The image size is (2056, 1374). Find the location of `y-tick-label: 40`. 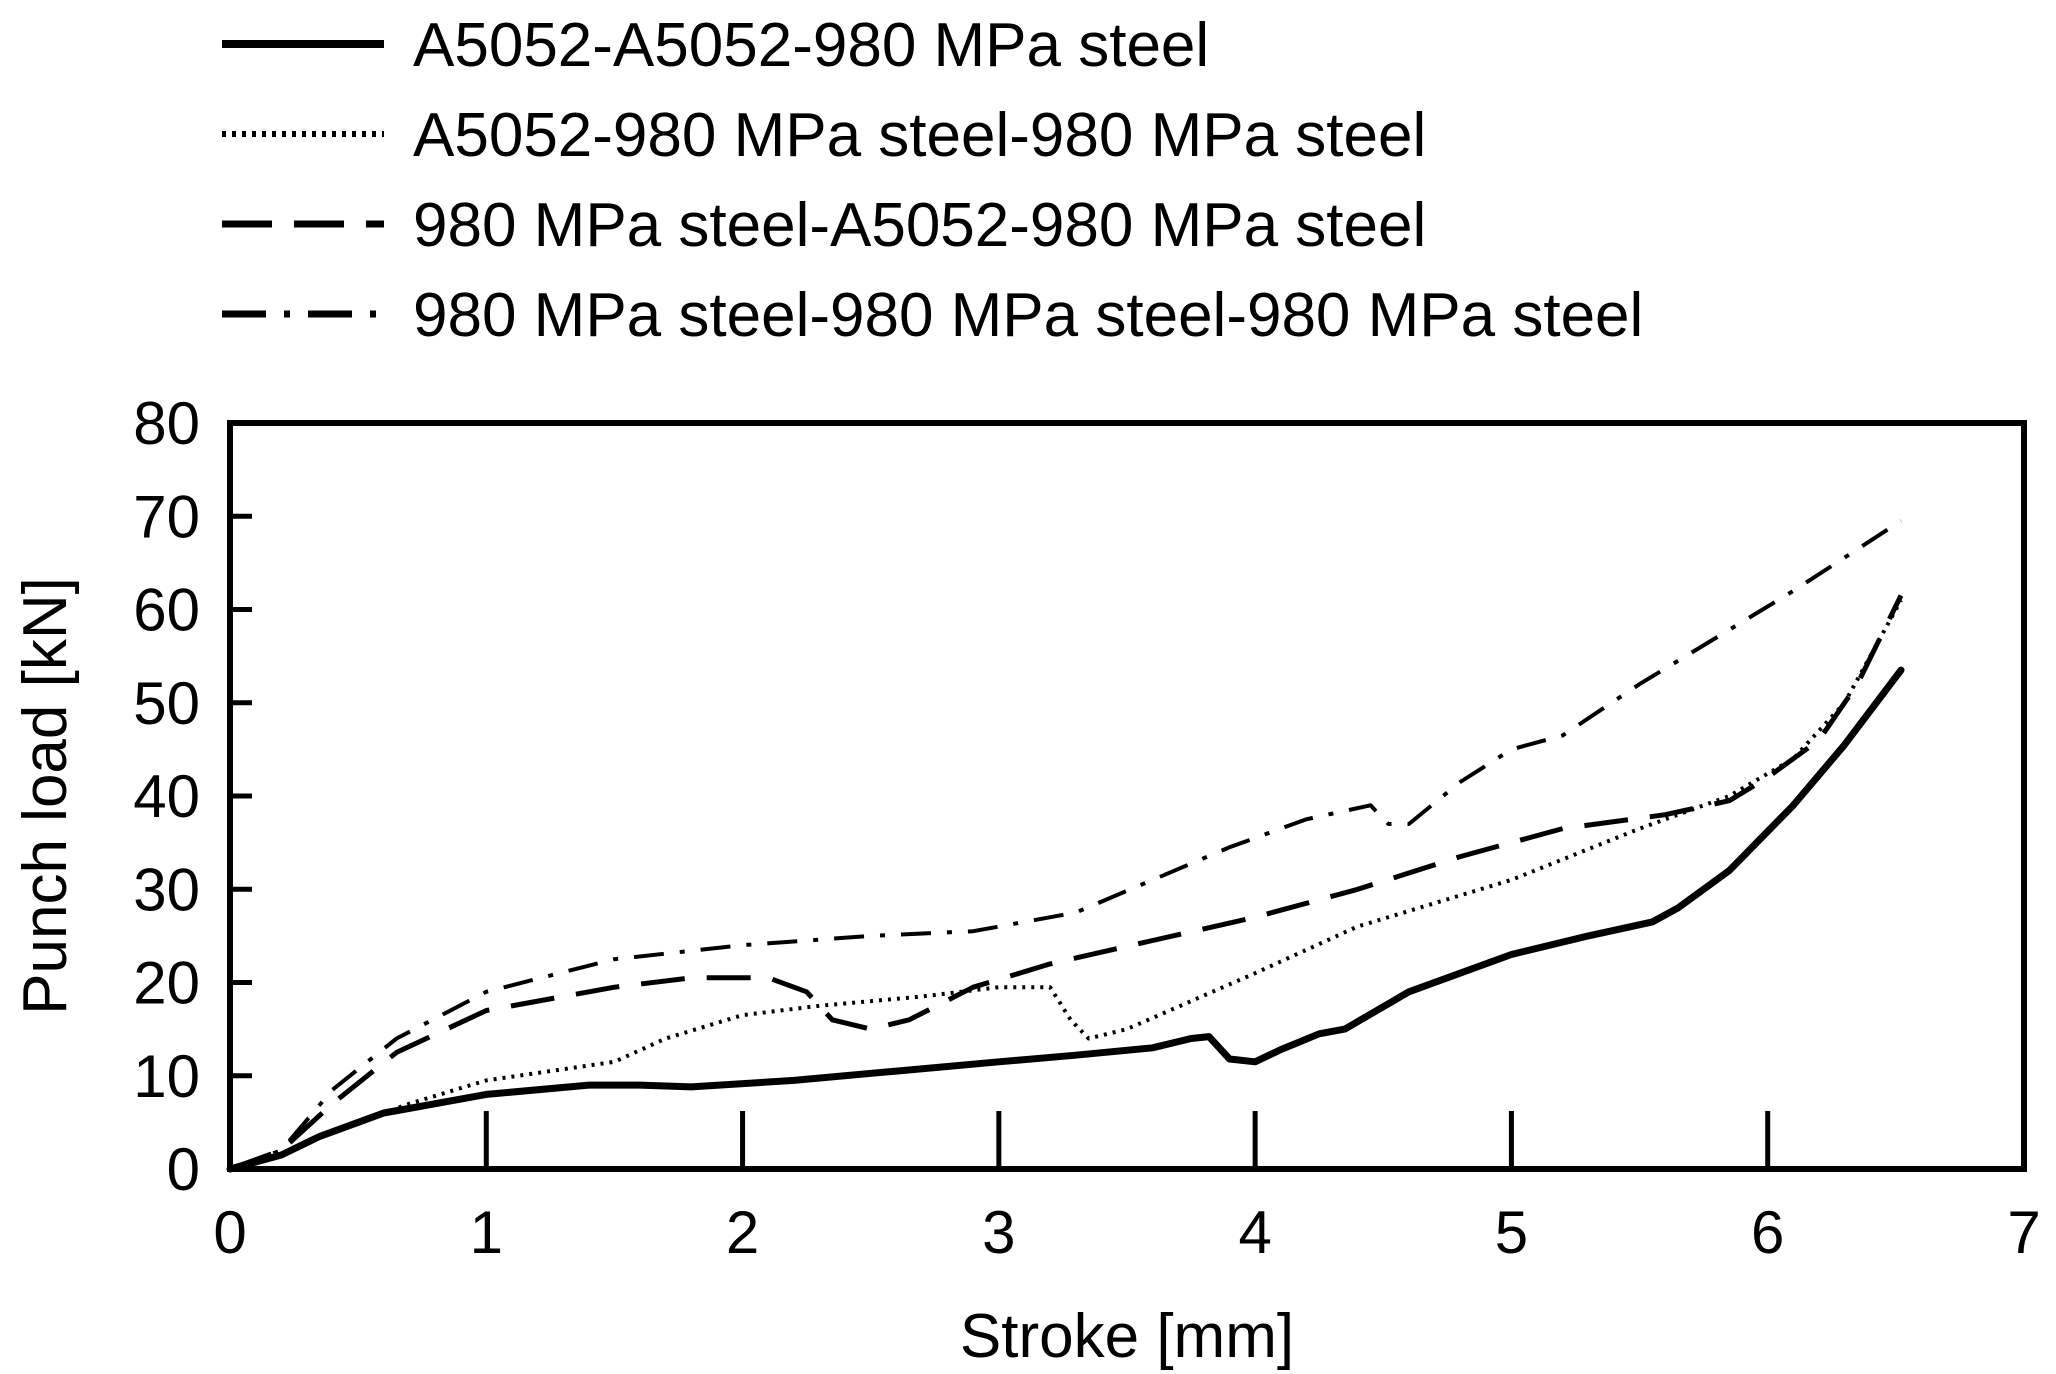

y-tick-label: 40 is located at coordinates (166, 796).